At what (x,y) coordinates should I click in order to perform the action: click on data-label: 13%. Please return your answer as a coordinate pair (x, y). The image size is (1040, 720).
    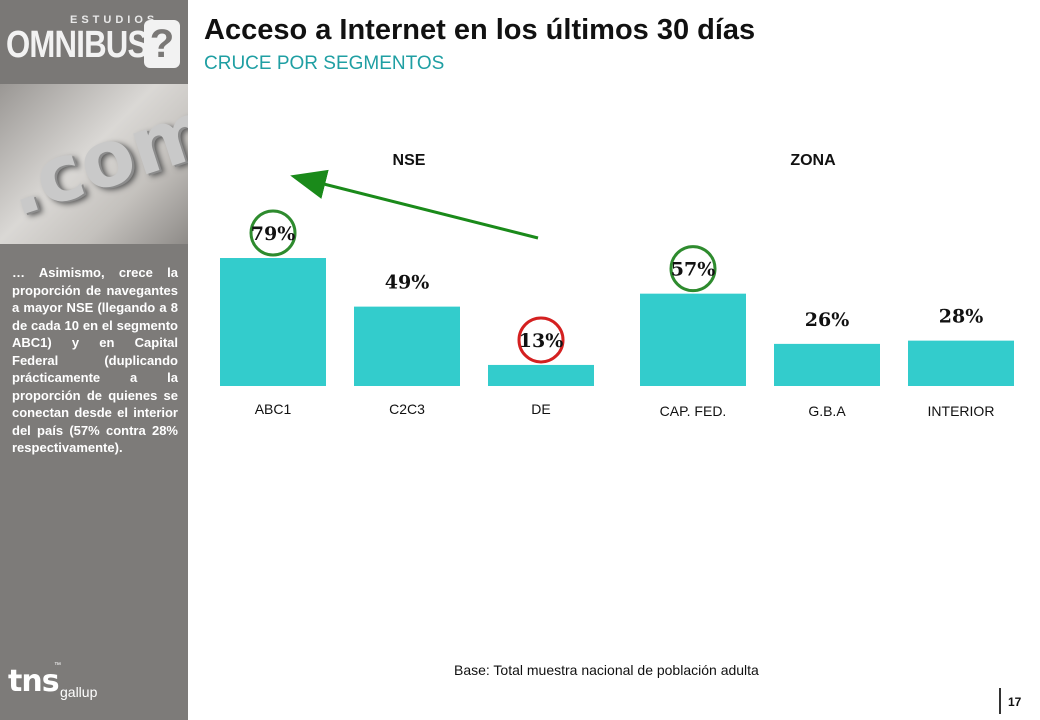
    Looking at the image, I should click on (541, 341).